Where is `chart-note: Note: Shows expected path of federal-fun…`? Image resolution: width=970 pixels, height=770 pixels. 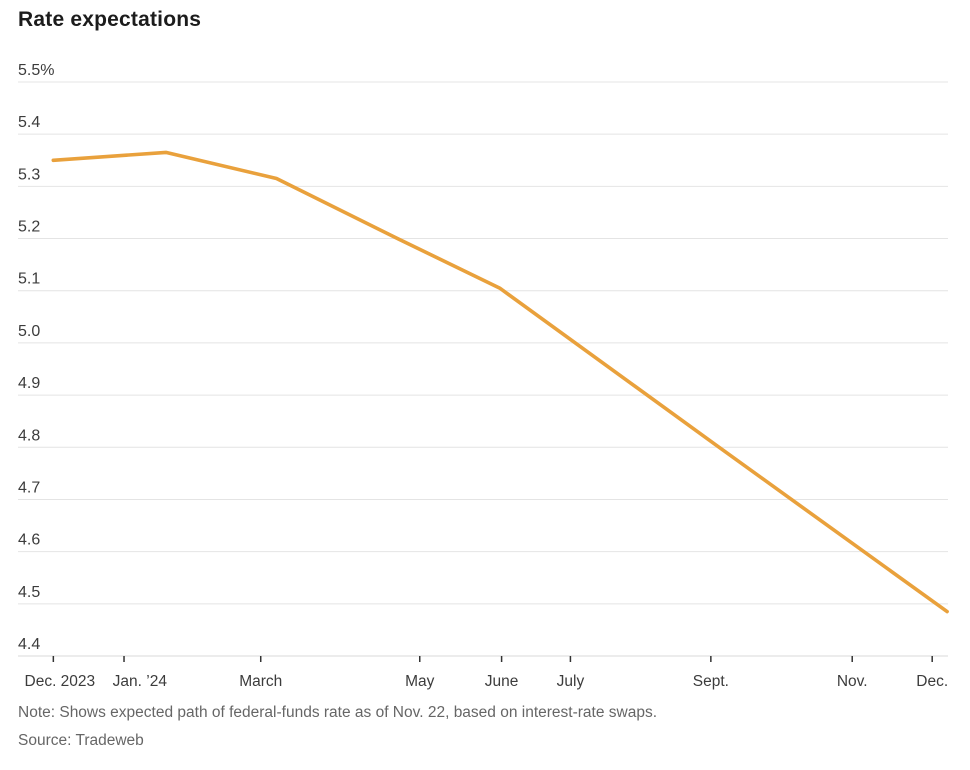 chart-note: Note: Shows expected path of federal-fun… is located at coordinates (338, 712).